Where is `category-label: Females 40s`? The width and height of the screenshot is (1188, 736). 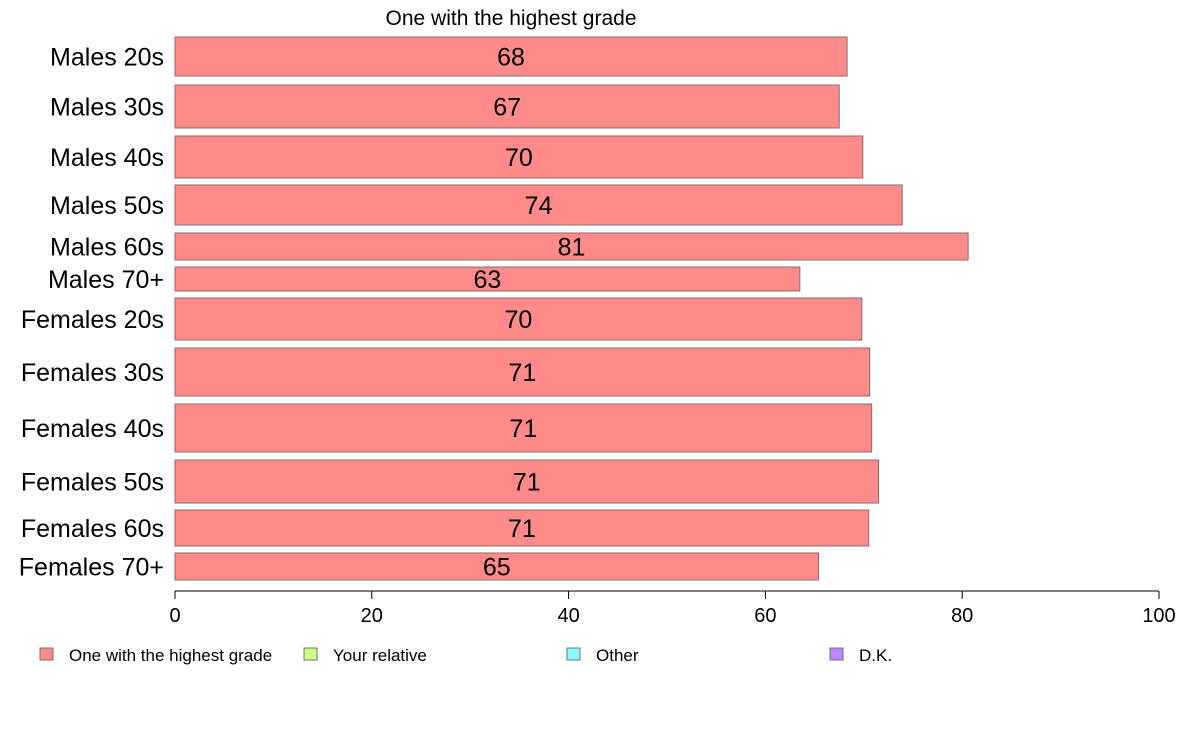
category-label: Females 40s is located at coordinates (92, 429).